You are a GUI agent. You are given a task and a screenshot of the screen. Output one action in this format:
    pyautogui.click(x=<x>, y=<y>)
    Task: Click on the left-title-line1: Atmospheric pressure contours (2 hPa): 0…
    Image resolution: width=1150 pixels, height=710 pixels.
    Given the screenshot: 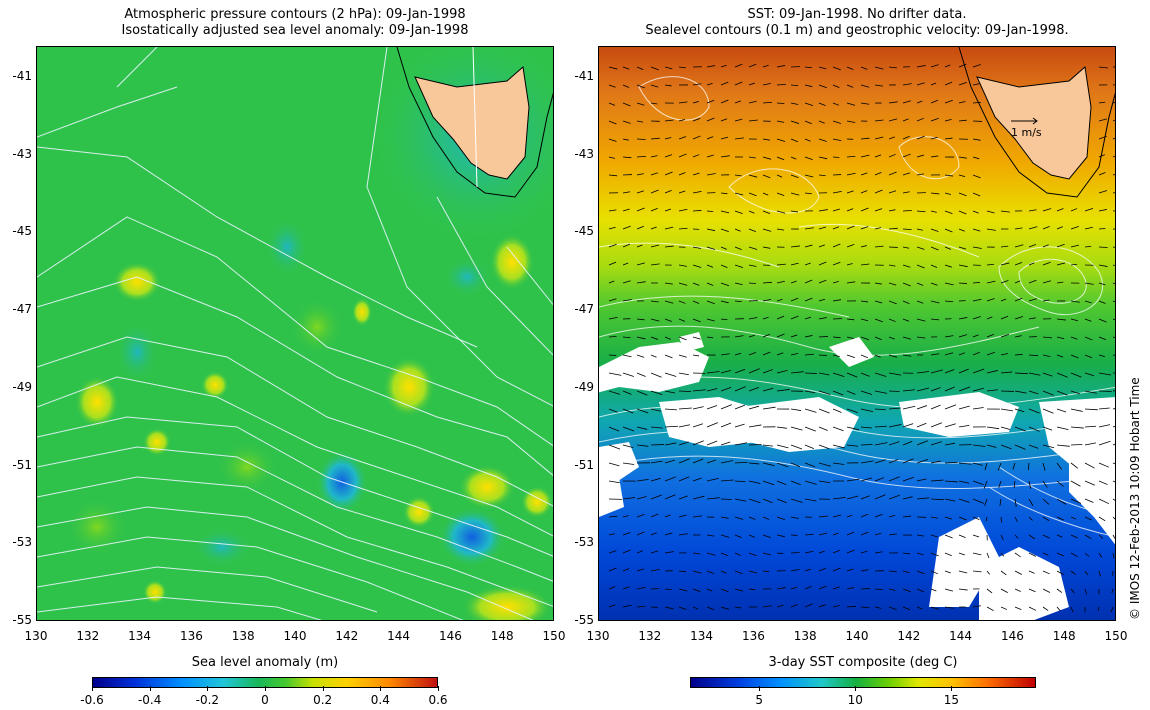 What is the action you would take?
    pyautogui.click(x=295, y=14)
    